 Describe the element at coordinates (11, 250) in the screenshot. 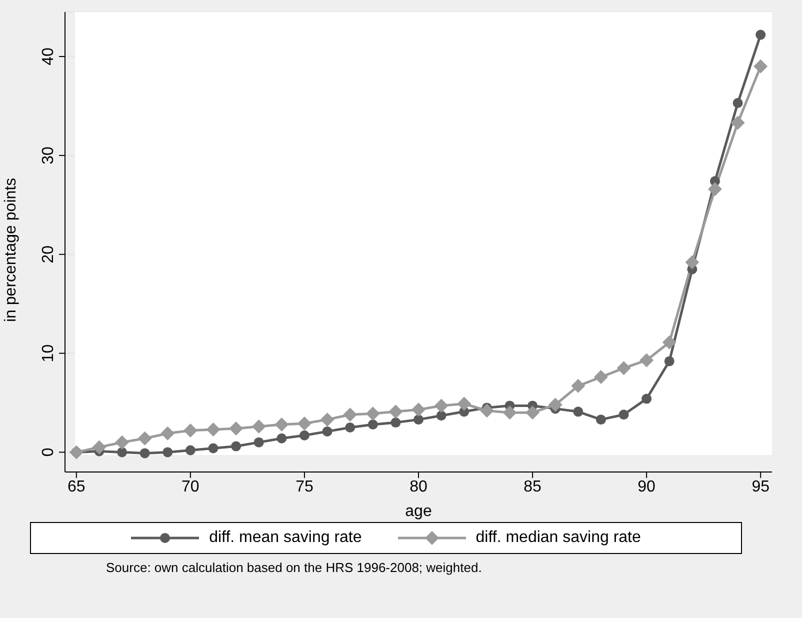

I see `y-axis-title: in percentage points` at that location.